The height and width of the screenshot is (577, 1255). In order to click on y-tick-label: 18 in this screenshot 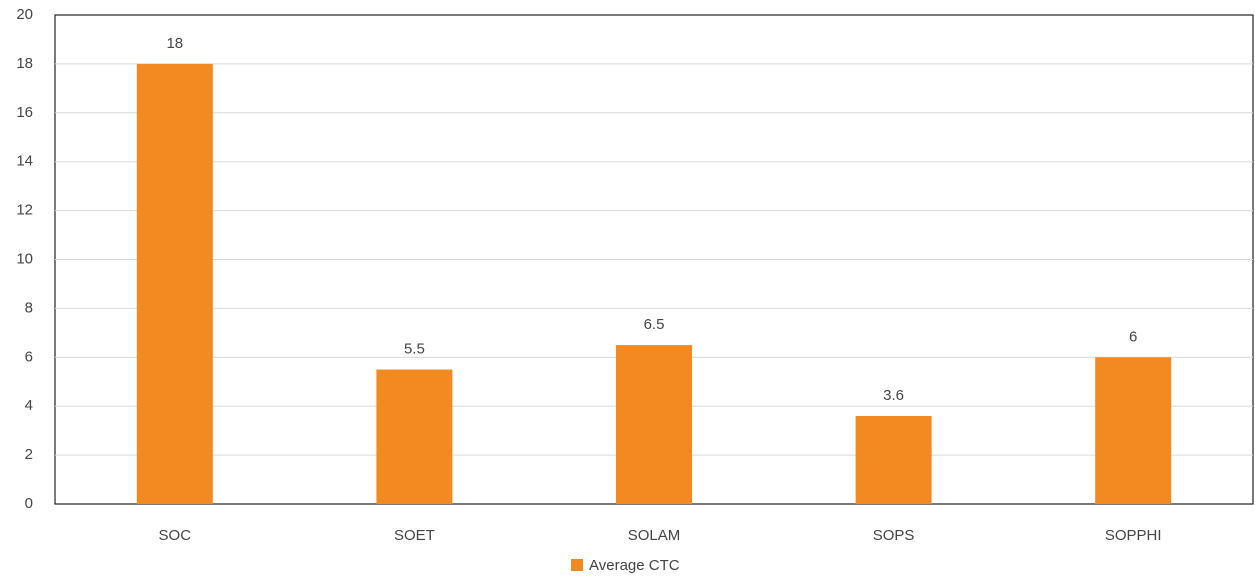, I will do `click(24, 63)`.